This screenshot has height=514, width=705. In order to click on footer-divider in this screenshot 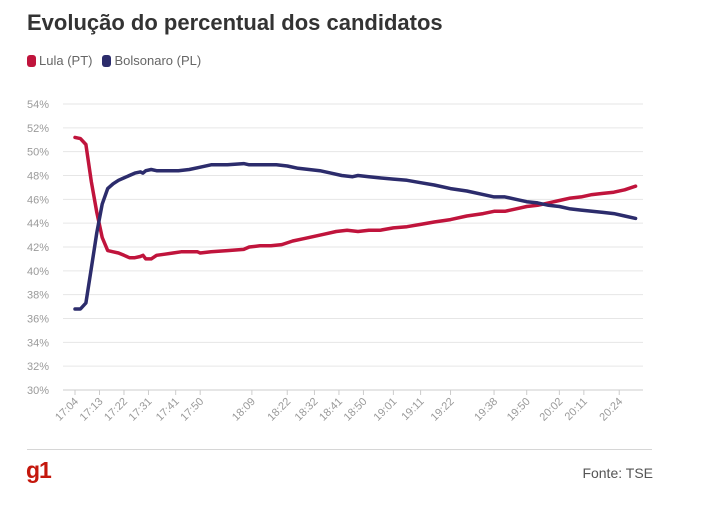, I will do `click(339, 449)`.